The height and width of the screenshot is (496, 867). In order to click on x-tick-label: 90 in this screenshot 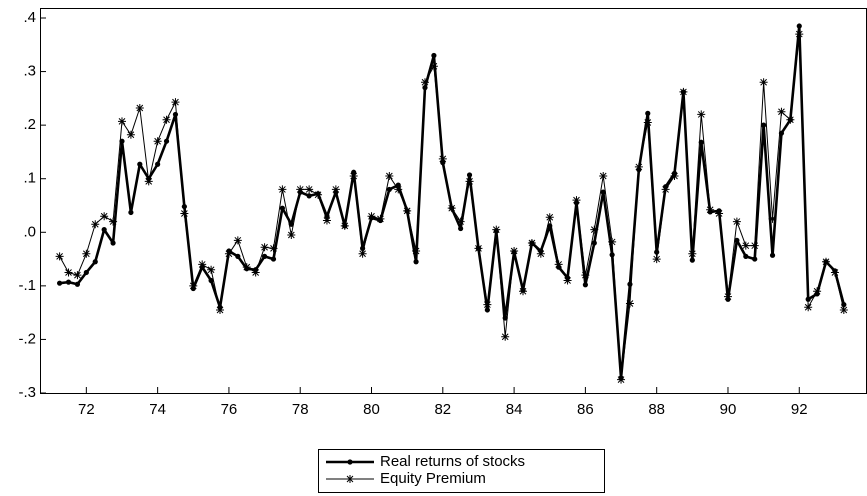, I will do `click(728, 409)`.